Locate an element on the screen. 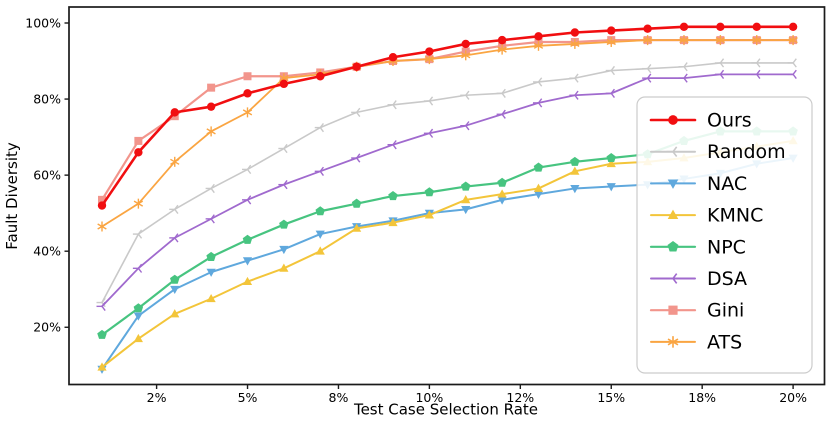  legend-label: ATS is located at coordinates (724, 342).